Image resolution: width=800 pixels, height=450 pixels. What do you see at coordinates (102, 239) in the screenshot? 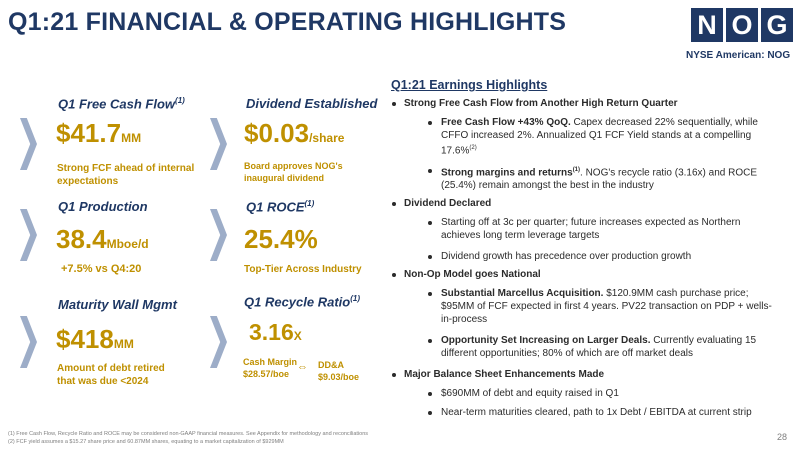
I see `production-value: 38.4Mboe/d` at bounding box center [102, 239].